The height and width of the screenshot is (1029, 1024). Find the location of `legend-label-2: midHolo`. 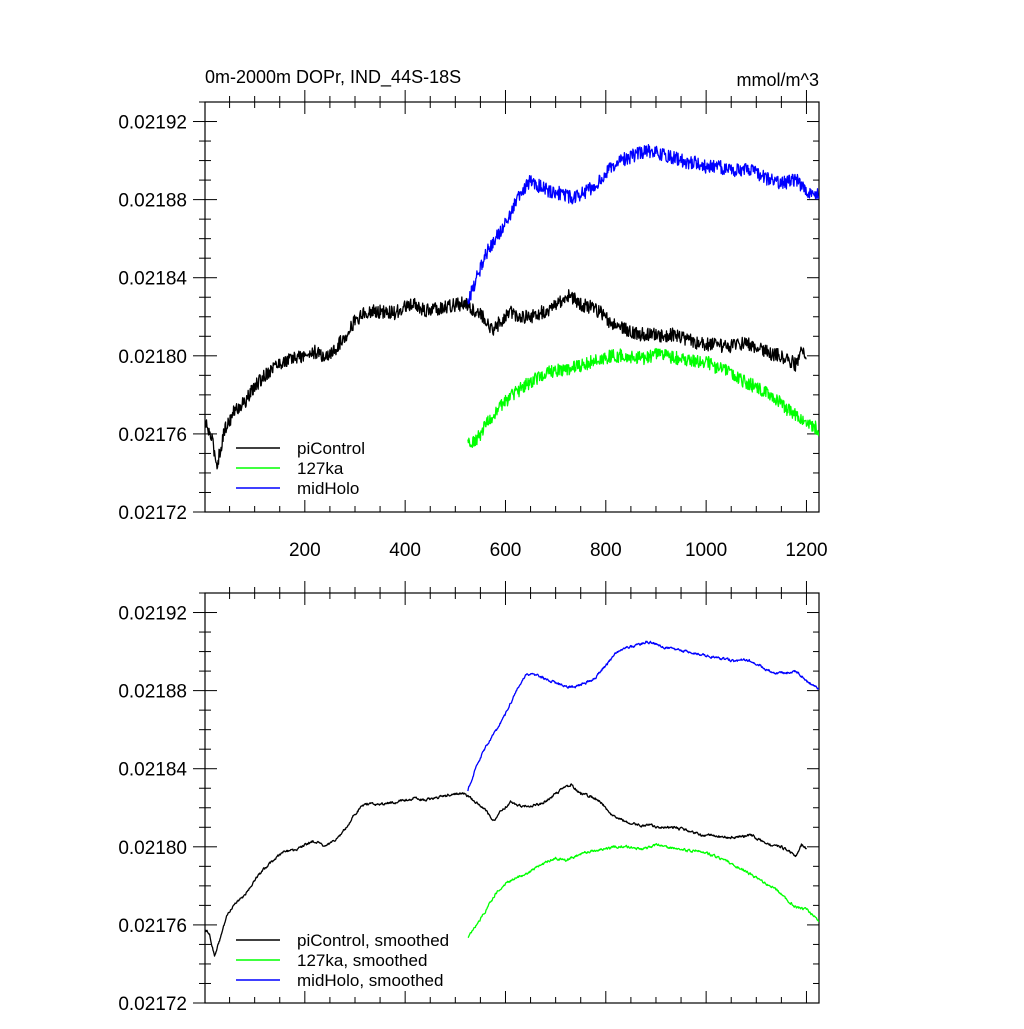

legend-label-2: midHolo is located at coordinates (328, 488).